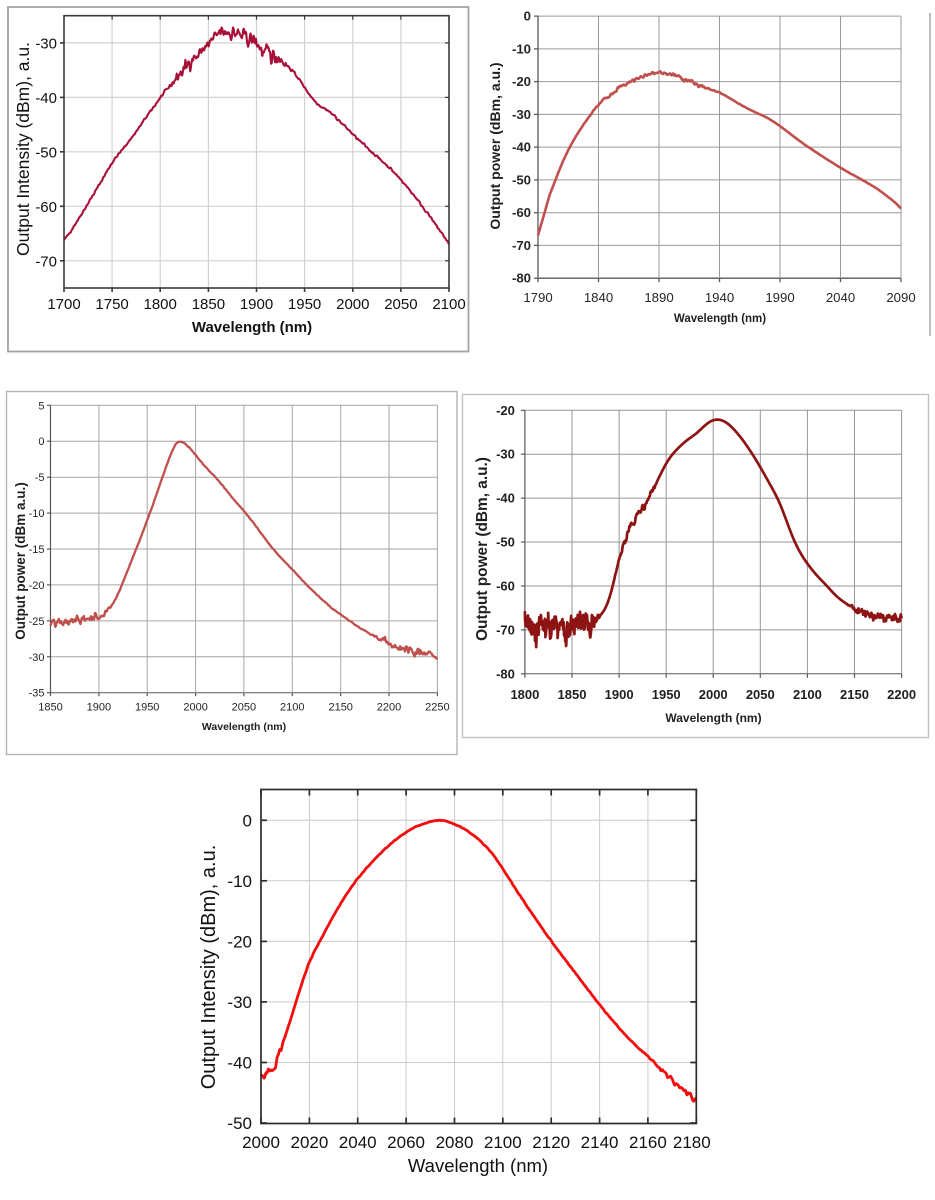  I want to click on svg-text: 2060, so click(406, 1142).